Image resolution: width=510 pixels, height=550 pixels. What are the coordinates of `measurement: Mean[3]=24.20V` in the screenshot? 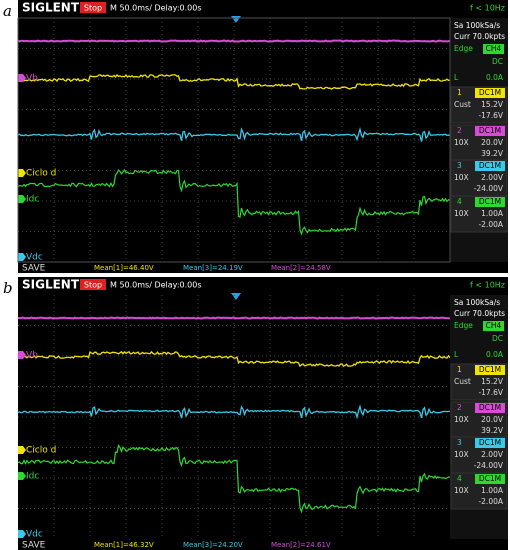 It's located at (213, 545).